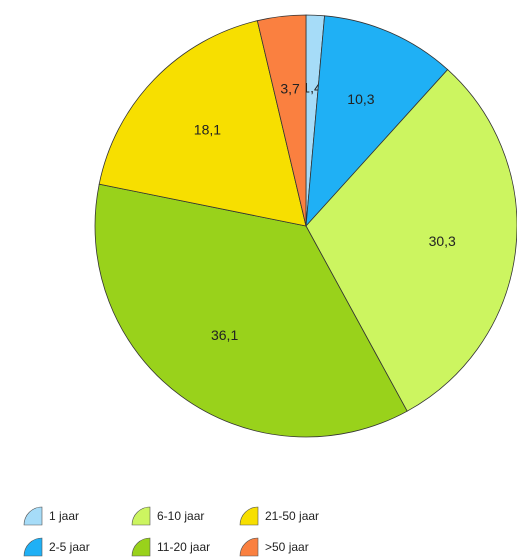 The image size is (517, 559). Describe the element at coordinates (224, 335) in the screenshot. I see `slice-label: 36,1` at that location.